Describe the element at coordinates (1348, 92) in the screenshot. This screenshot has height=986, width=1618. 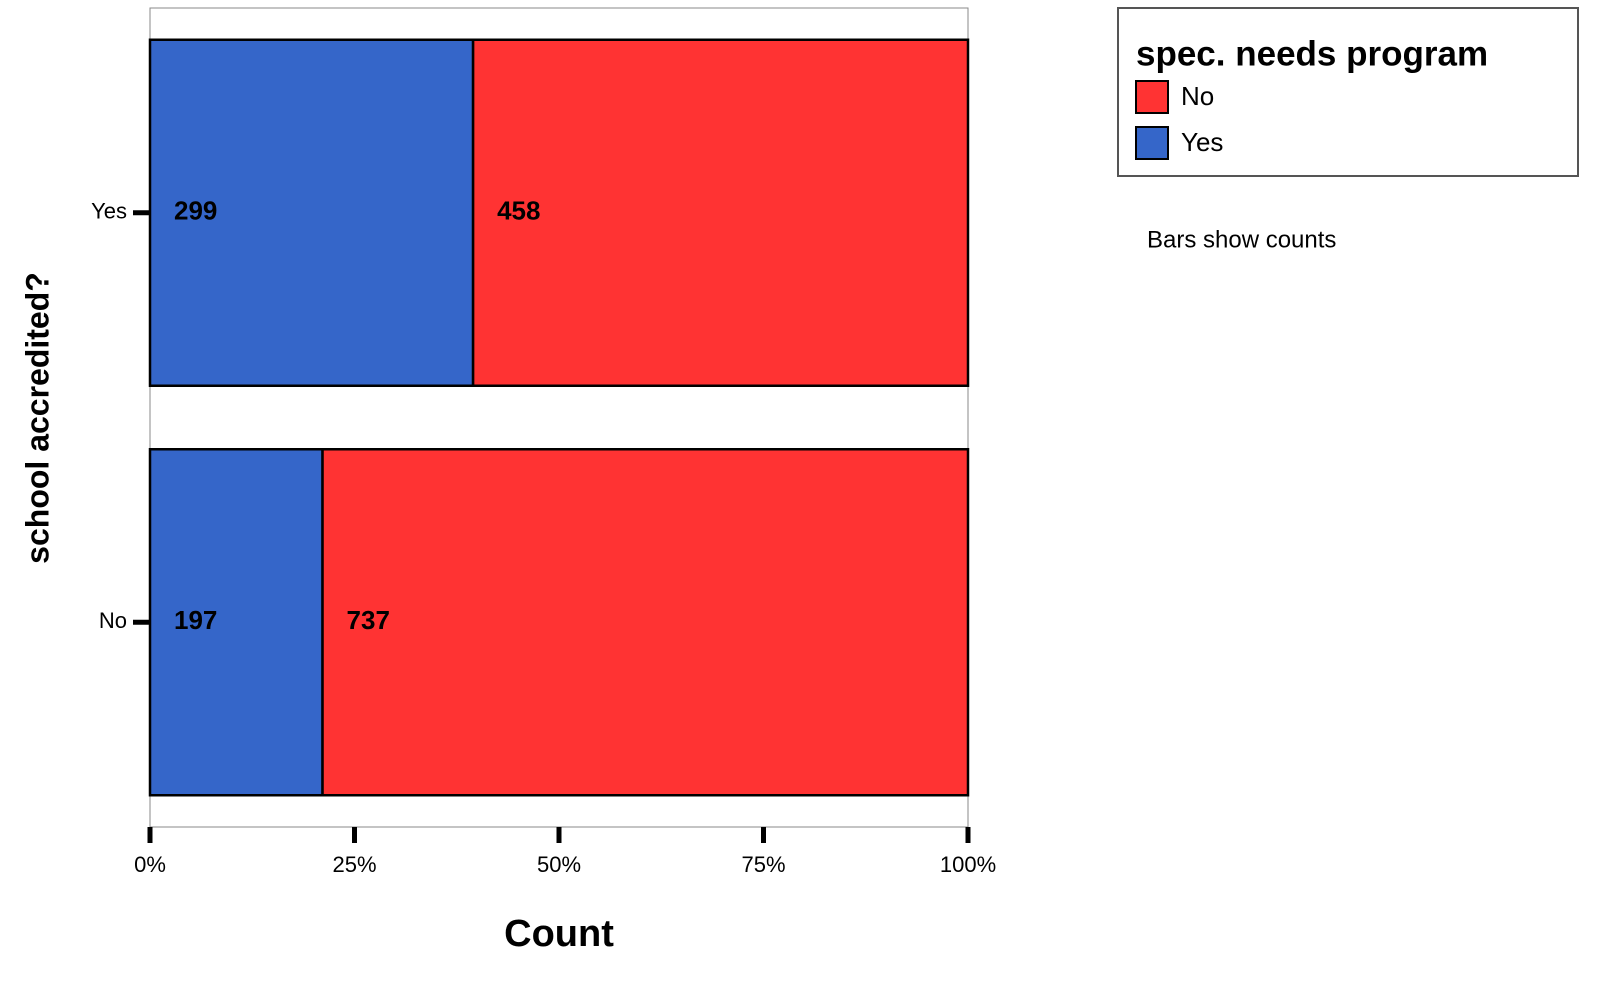
I see `legend-box` at that location.